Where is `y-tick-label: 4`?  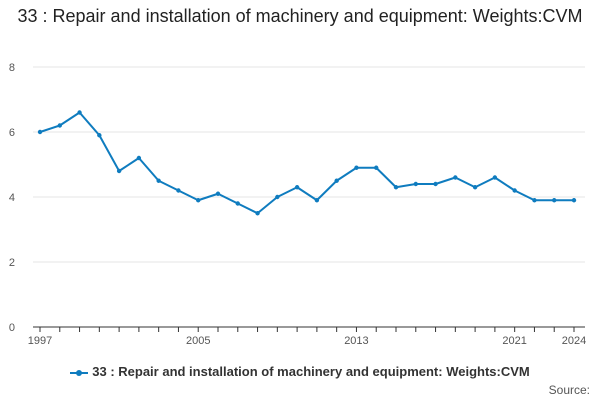 y-tick-label: 4 is located at coordinates (12, 198).